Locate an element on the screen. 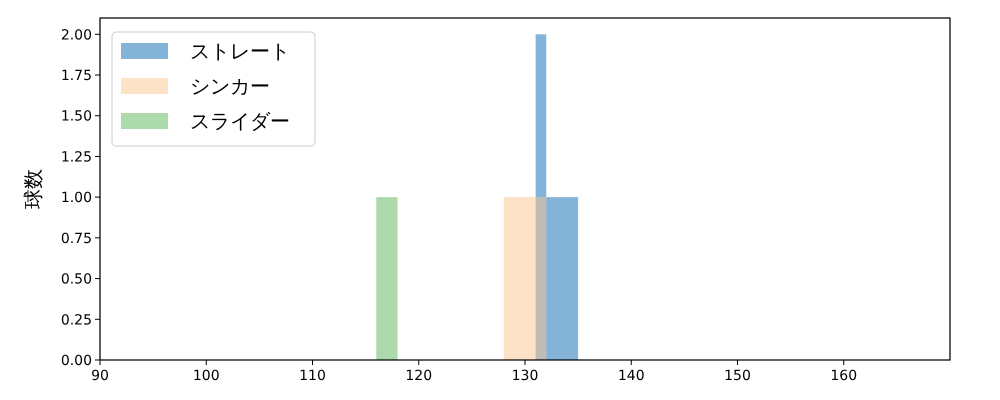 This screenshot has width=1000, height=400. y-tick-label: 0.25 is located at coordinates (76, 320).